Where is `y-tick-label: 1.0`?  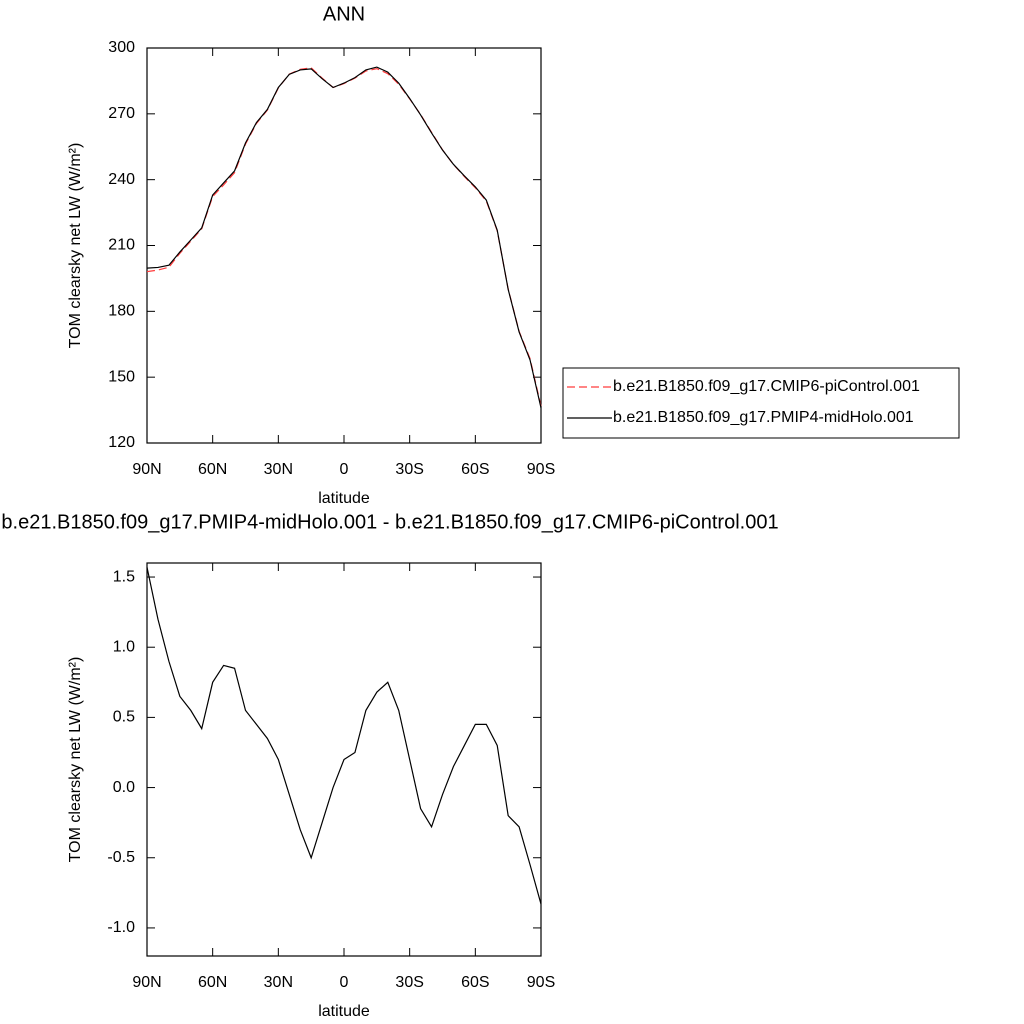 y-tick-label: 1.0 is located at coordinates (124, 646).